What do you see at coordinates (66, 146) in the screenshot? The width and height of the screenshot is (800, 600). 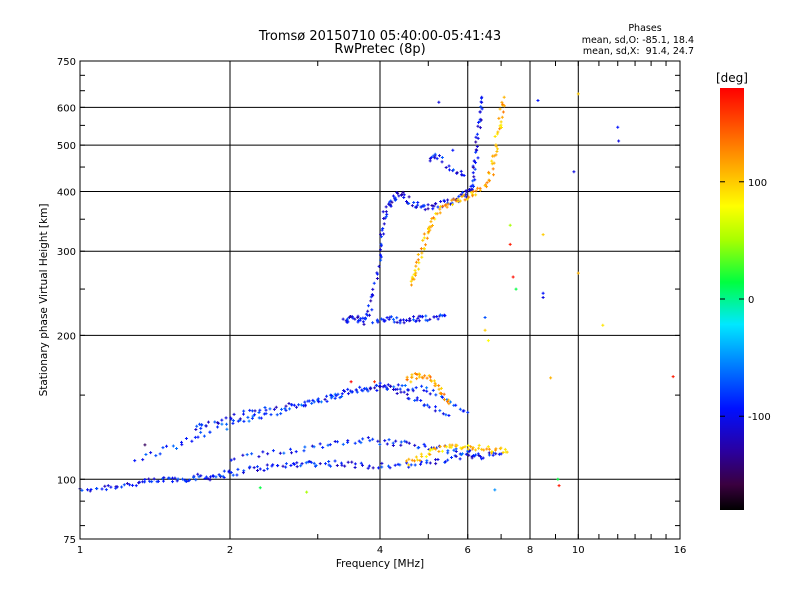 I see `y-tick-label: 500` at bounding box center [66, 146].